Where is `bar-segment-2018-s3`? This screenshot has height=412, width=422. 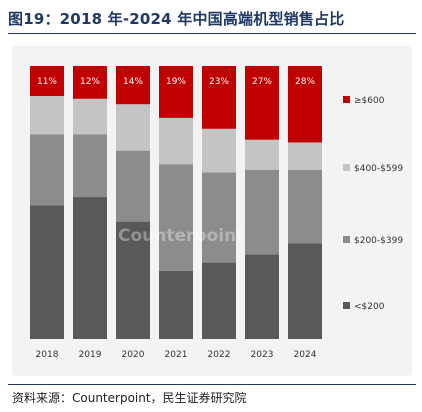 bar-segment-2018-s3 is located at coordinates (47, 81).